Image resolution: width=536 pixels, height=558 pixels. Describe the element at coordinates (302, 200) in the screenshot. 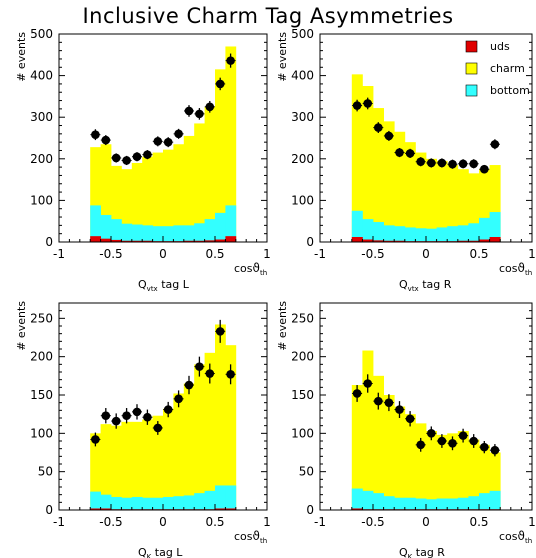

I see `y-tick-label: 100` at that location.